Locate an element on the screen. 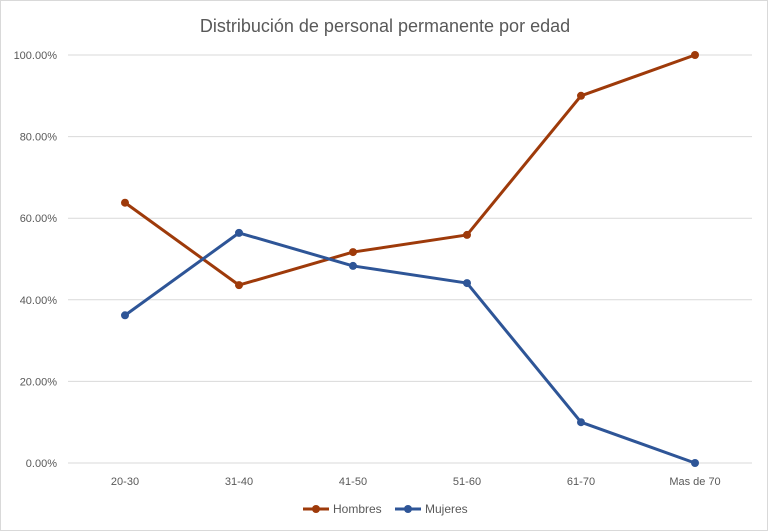  legend-label-mujeres: Mujeres is located at coordinates (446, 509).